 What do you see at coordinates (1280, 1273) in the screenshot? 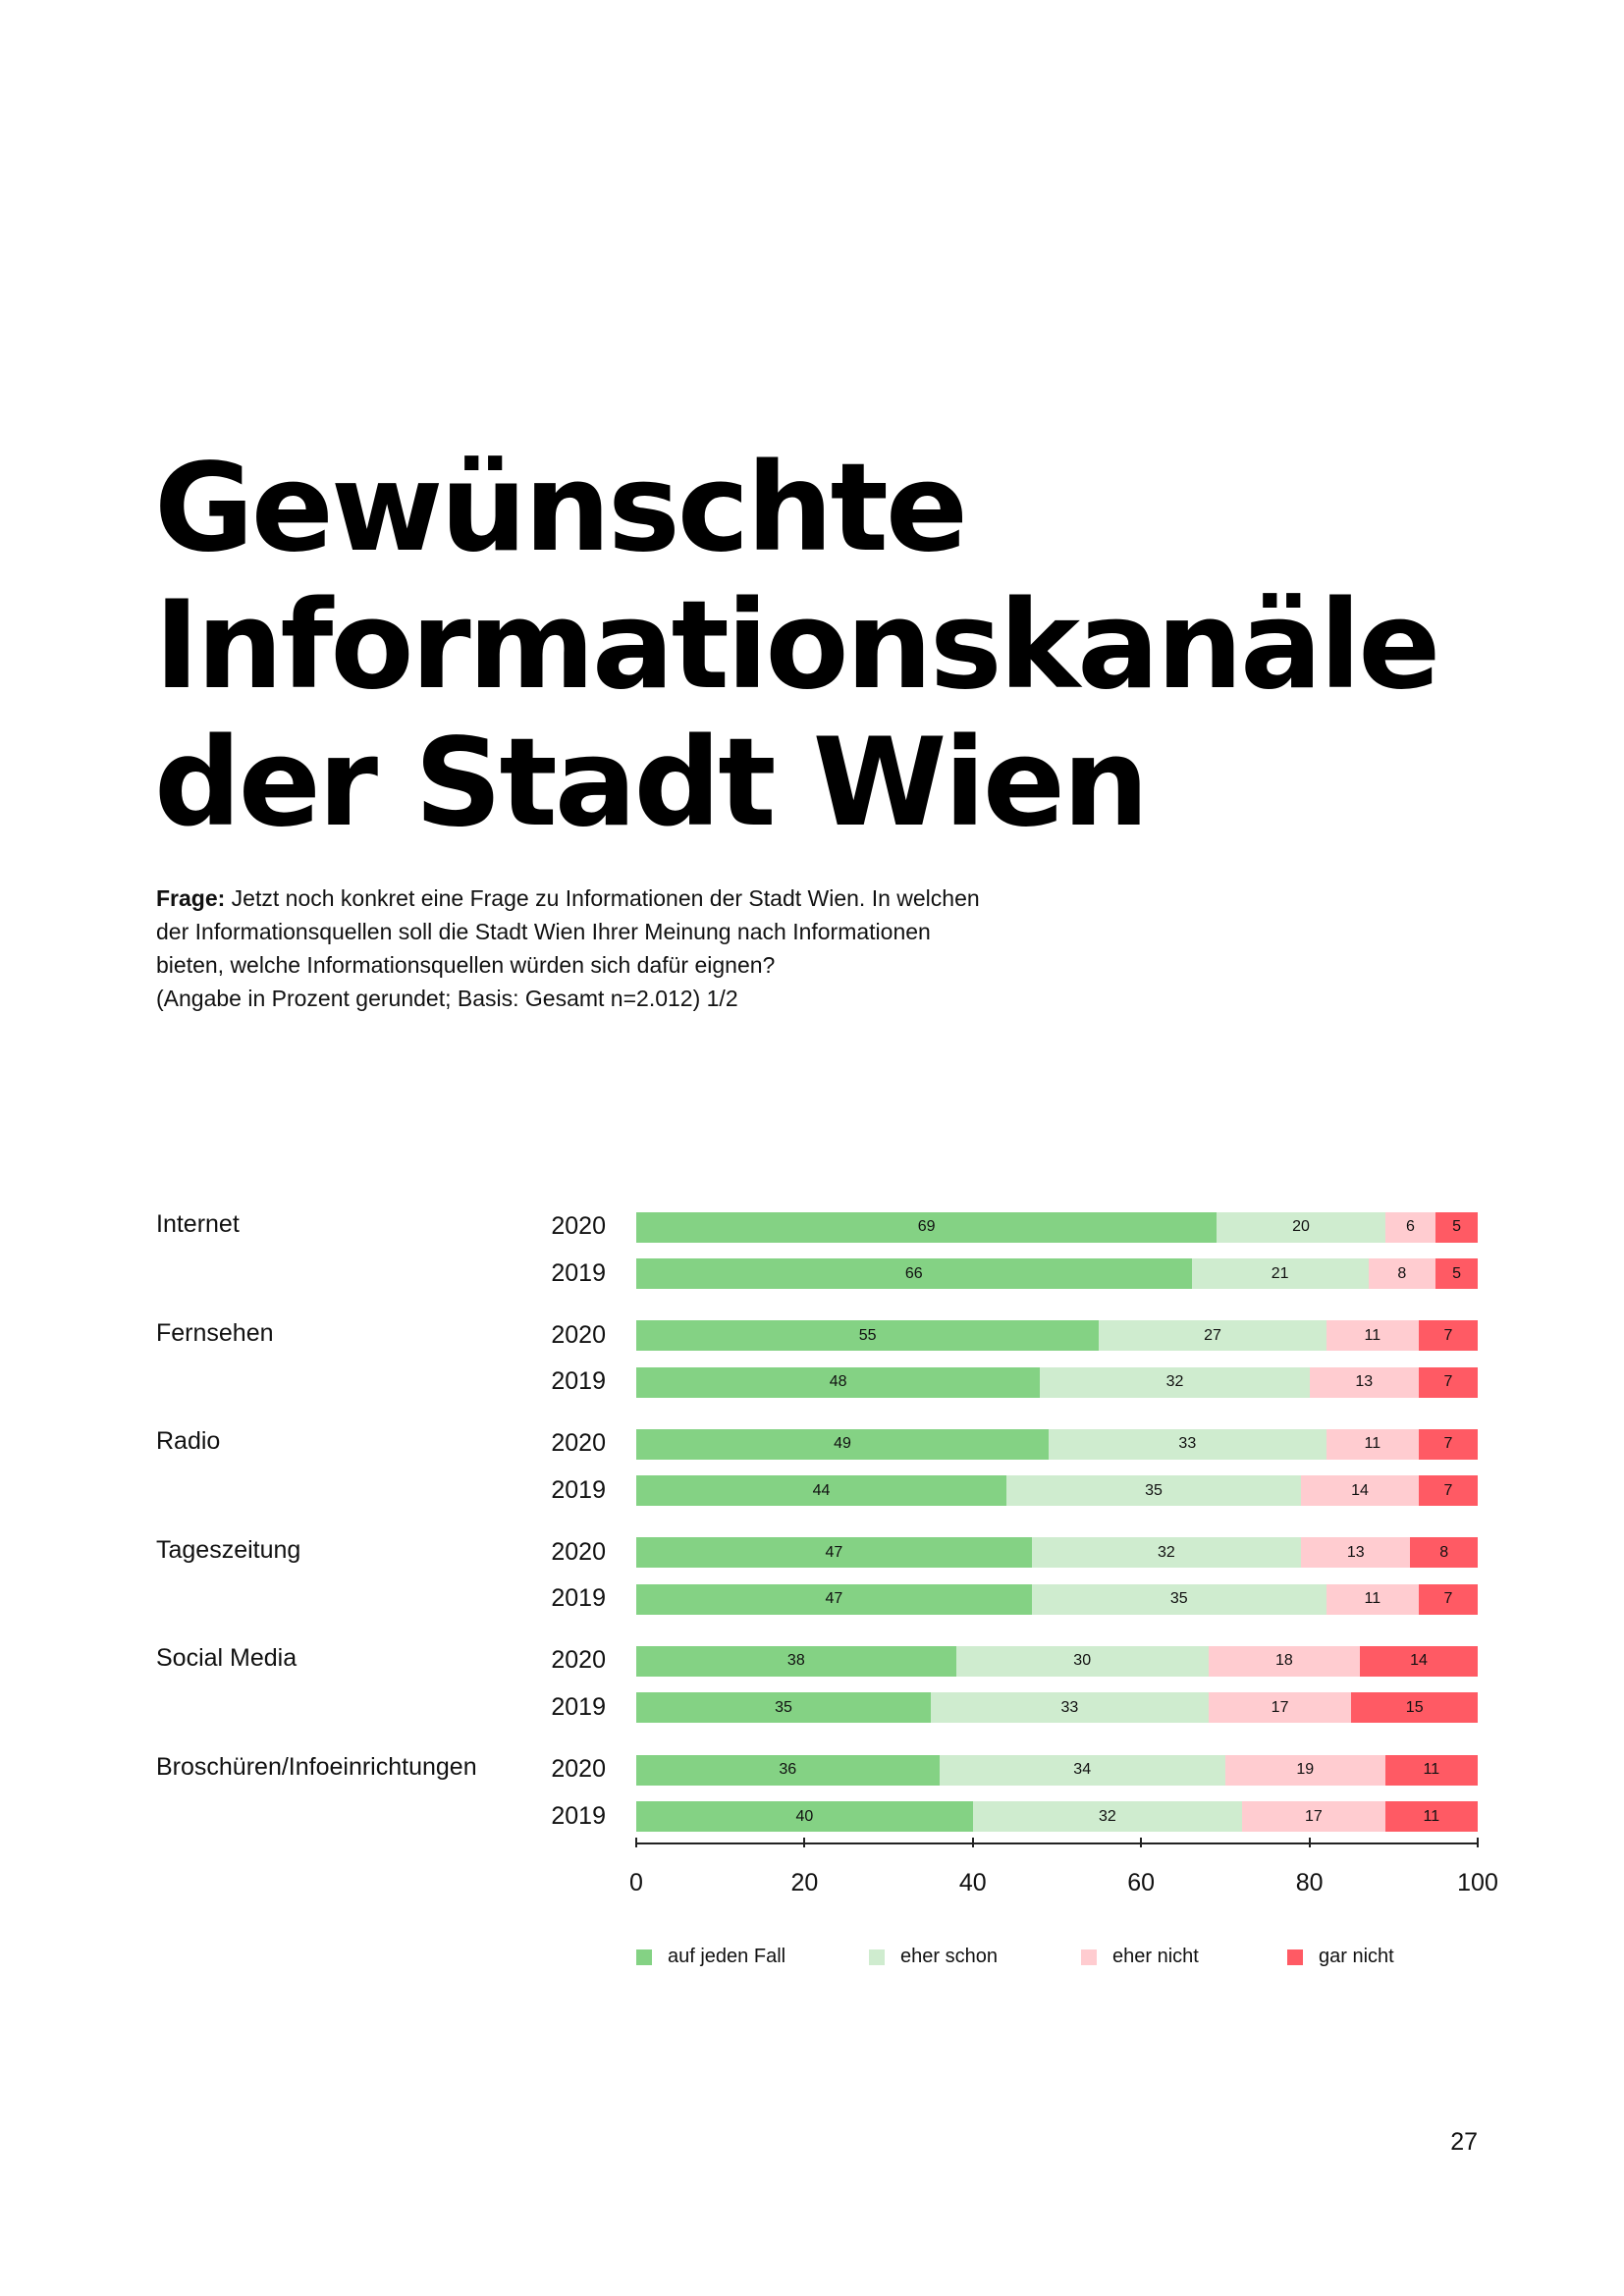
I see `bar-segment-eher-schon: 21` at bounding box center [1280, 1273].